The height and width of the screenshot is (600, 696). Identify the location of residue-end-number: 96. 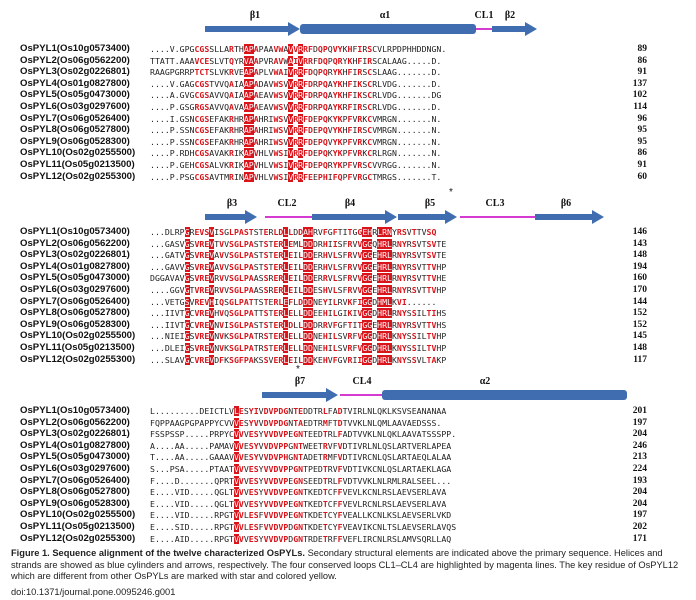
(642, 118).